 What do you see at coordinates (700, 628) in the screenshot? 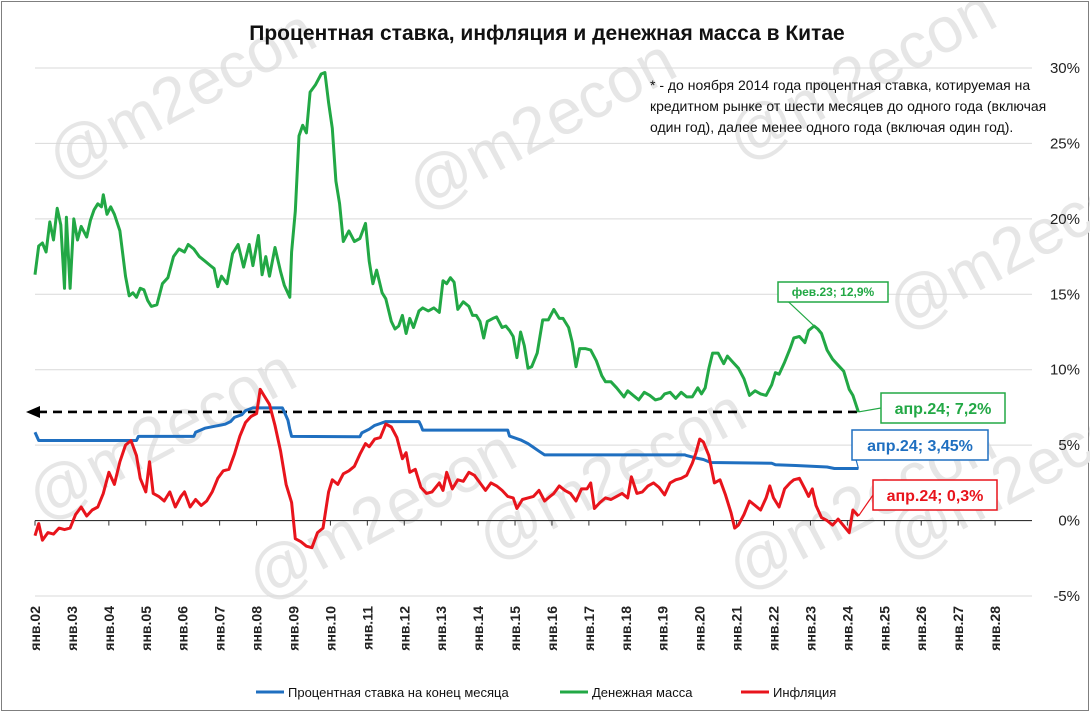
I see `x-tick-label: янв.20` at bounding box center [700, 628].